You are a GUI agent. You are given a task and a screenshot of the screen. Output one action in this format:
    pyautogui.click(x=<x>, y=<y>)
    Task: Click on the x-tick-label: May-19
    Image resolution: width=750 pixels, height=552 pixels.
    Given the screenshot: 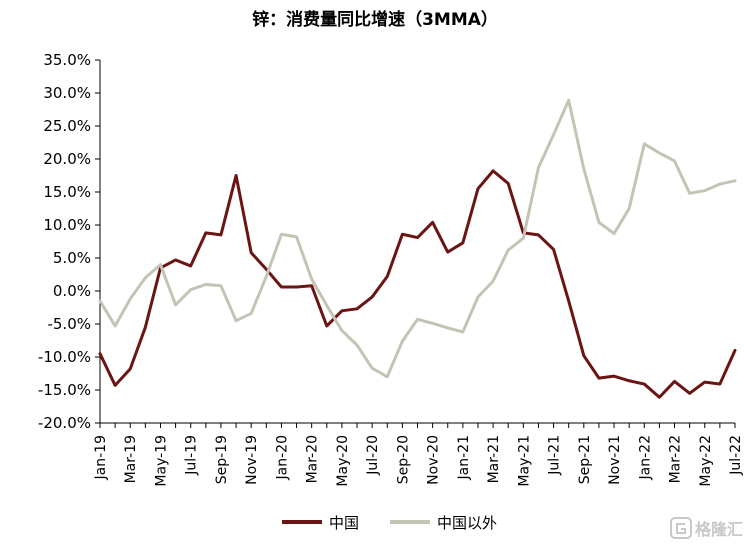 What is the action you would take?
    pyautogui.click(x=161, y=461)
    